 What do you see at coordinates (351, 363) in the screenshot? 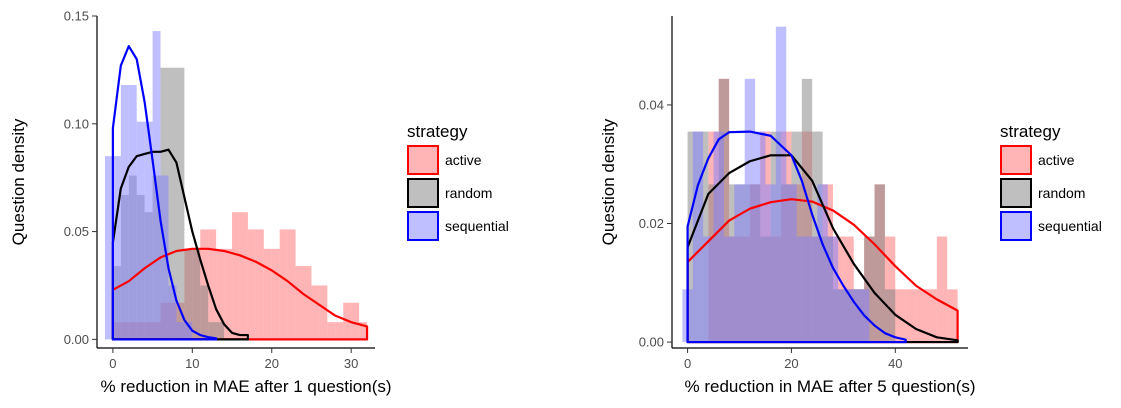
I see `x-tick-label: 30` at bounding box center [351, 363].